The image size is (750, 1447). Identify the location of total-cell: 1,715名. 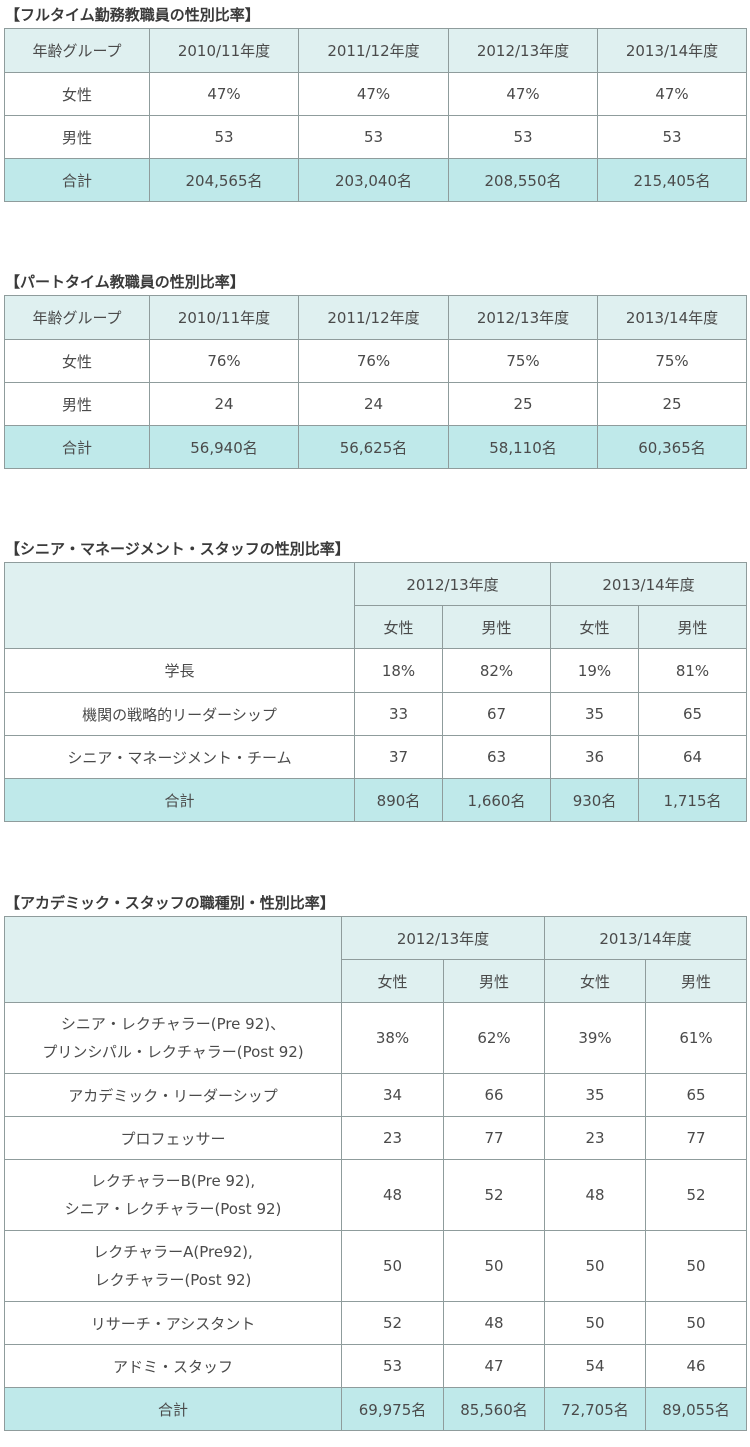
(693, 800).